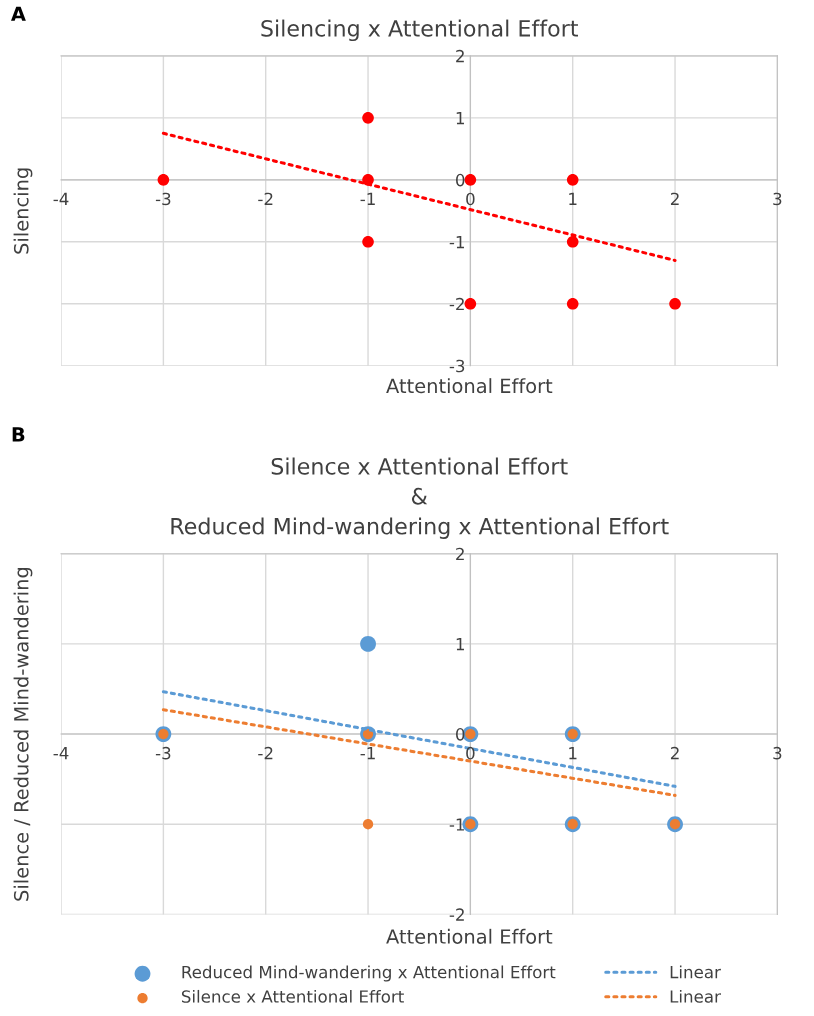 This screenshot has height=1016, width=814. What do you see at coordinates (292, 996) in the screenshot?
I see `legend-label: Silence x Attentional Effort` at bounding box center [292, 996].